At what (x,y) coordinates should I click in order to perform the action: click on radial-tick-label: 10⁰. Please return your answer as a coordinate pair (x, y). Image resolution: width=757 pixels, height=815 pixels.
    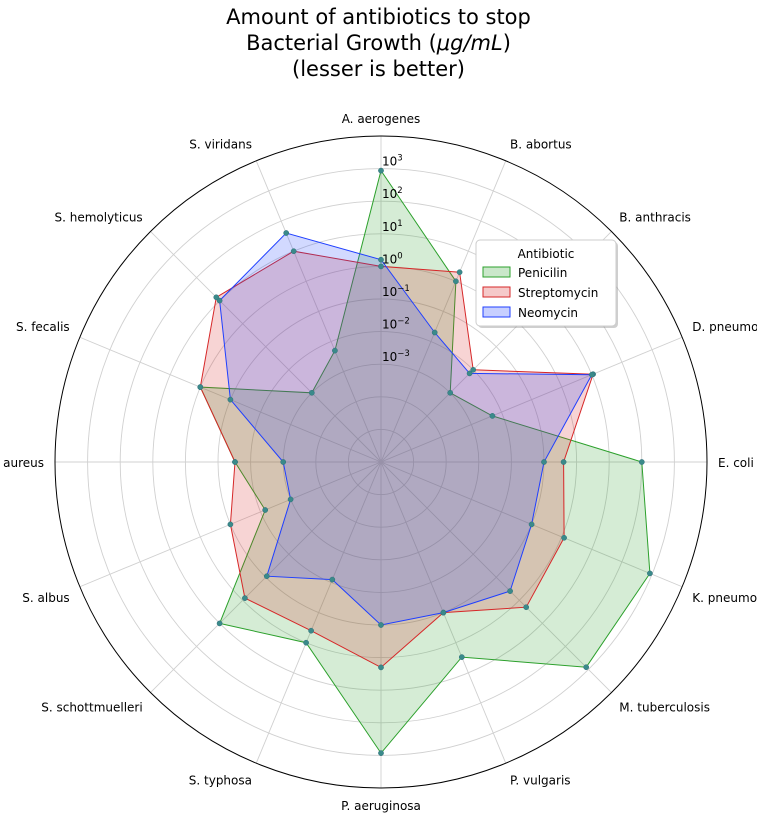
    Looking at the image, I should click on (392, 258).